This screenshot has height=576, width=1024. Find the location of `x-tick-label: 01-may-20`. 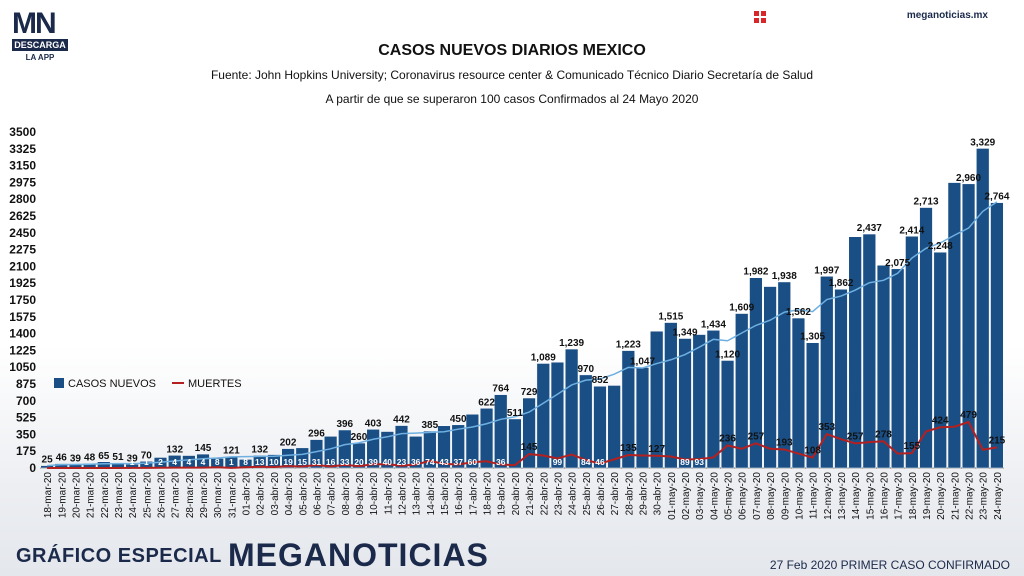

x-tick-label: 01-may-20 is located at coordinates (672, 496).